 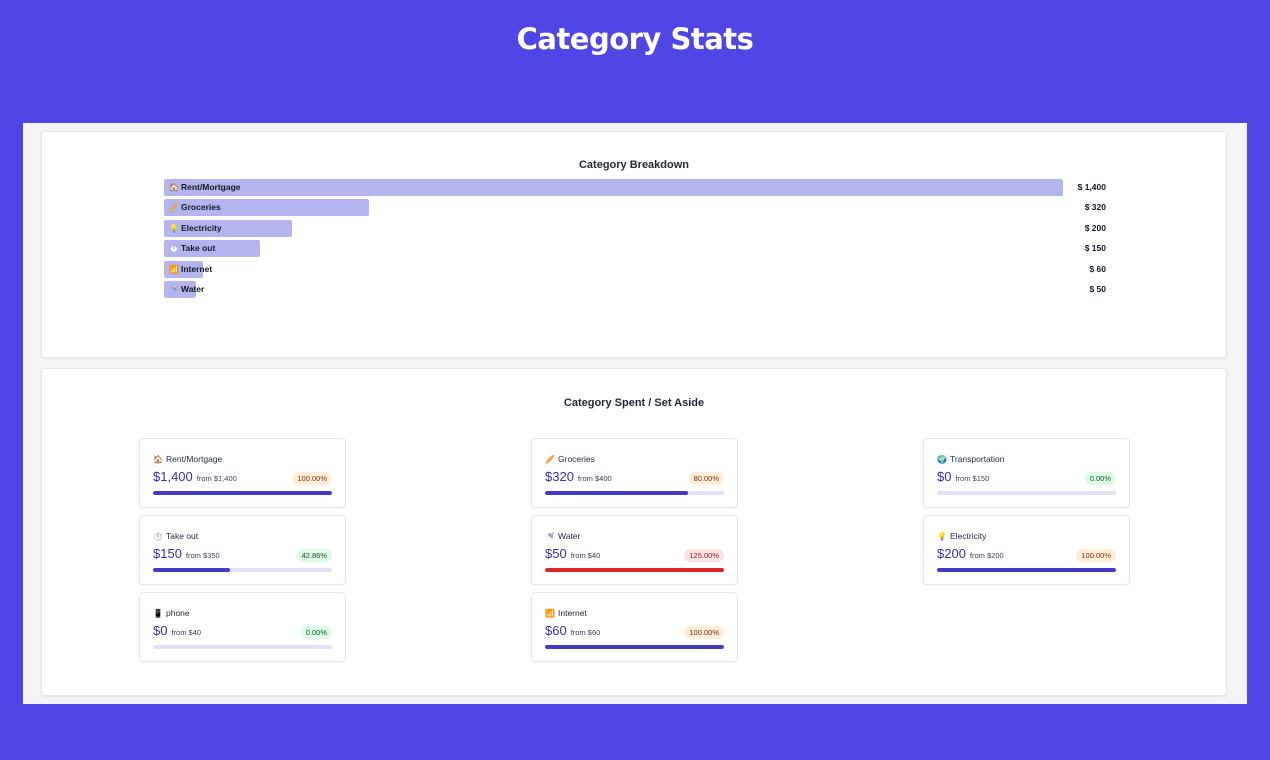 What do you see at coordinates (202, 555) in the screenshot?
I see `budget-from: from $350` at bounding box center [202, 555].